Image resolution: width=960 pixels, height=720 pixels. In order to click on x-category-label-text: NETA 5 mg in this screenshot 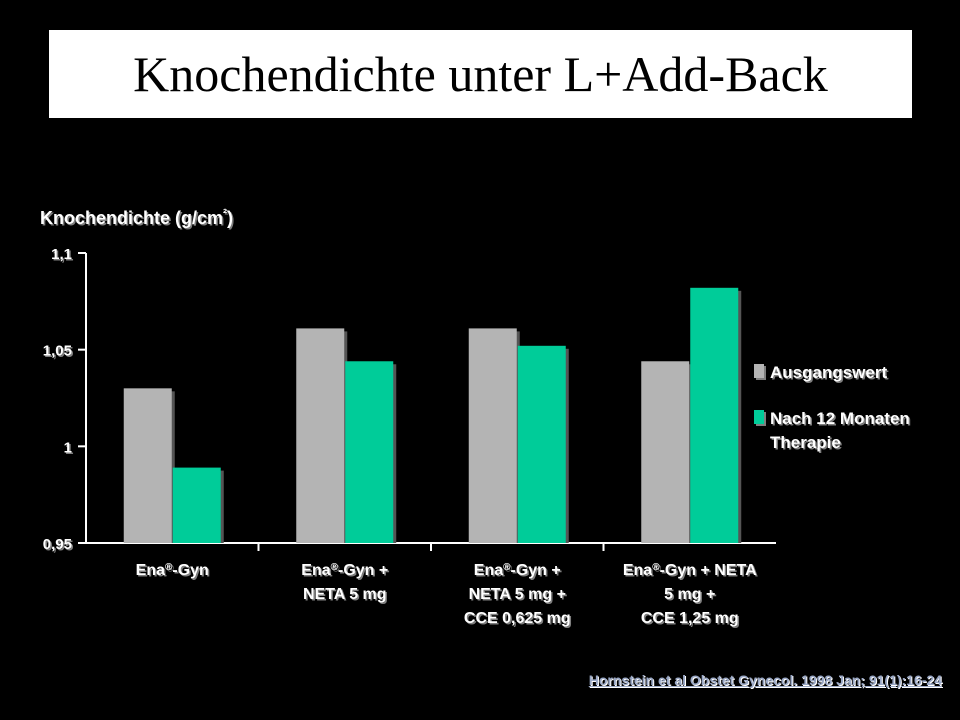, I will do `click(345, 594)`.